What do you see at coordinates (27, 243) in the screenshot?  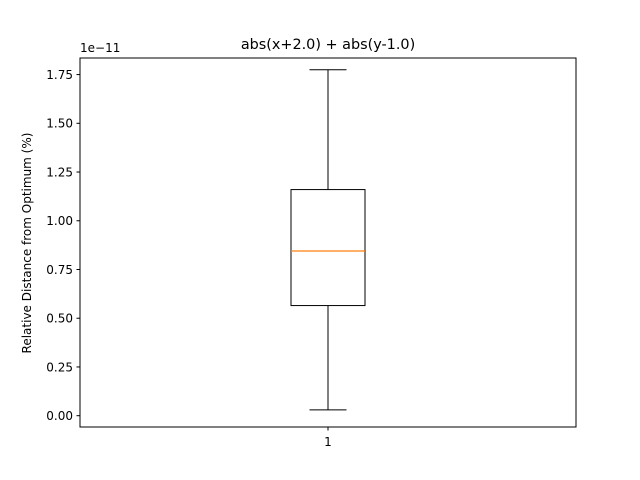 I see `y-axis-label: Relative Distance from Optimum (%)` at bounding box center [27, 243].